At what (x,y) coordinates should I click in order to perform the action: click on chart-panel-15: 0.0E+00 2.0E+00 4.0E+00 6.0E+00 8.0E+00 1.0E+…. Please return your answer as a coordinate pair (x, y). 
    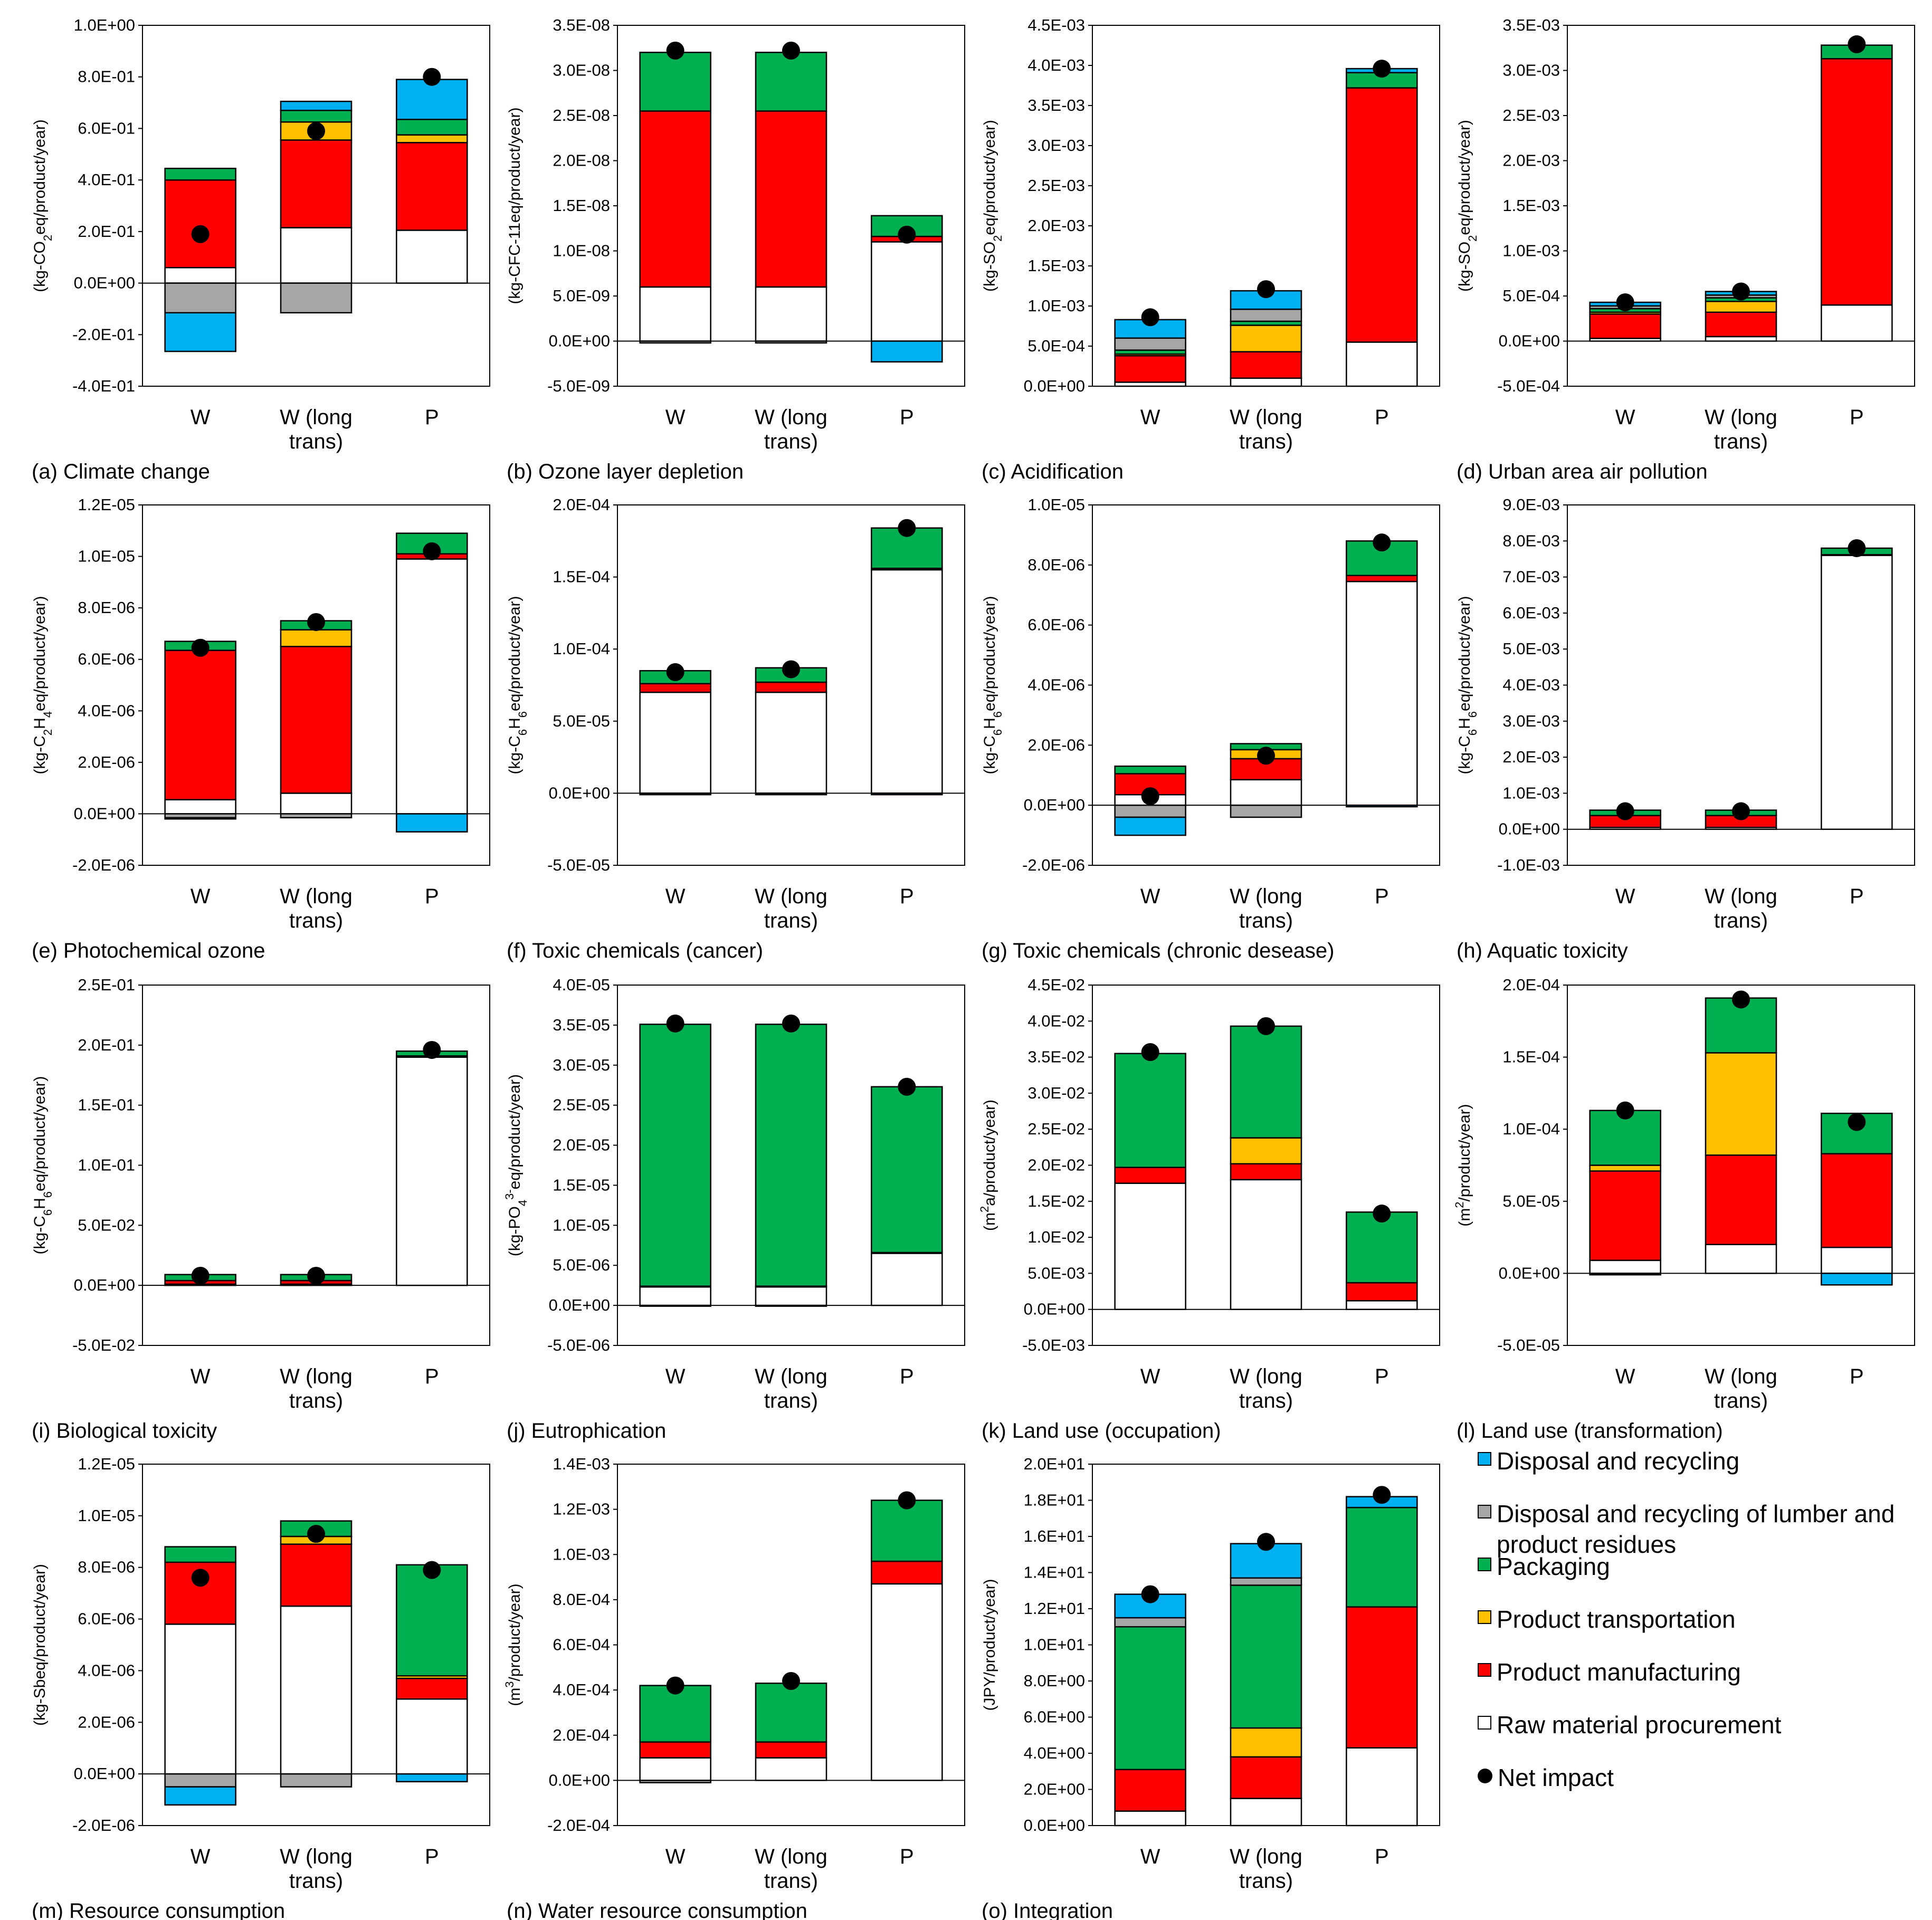
    Looking at the image, I should click on (1210, 1687).